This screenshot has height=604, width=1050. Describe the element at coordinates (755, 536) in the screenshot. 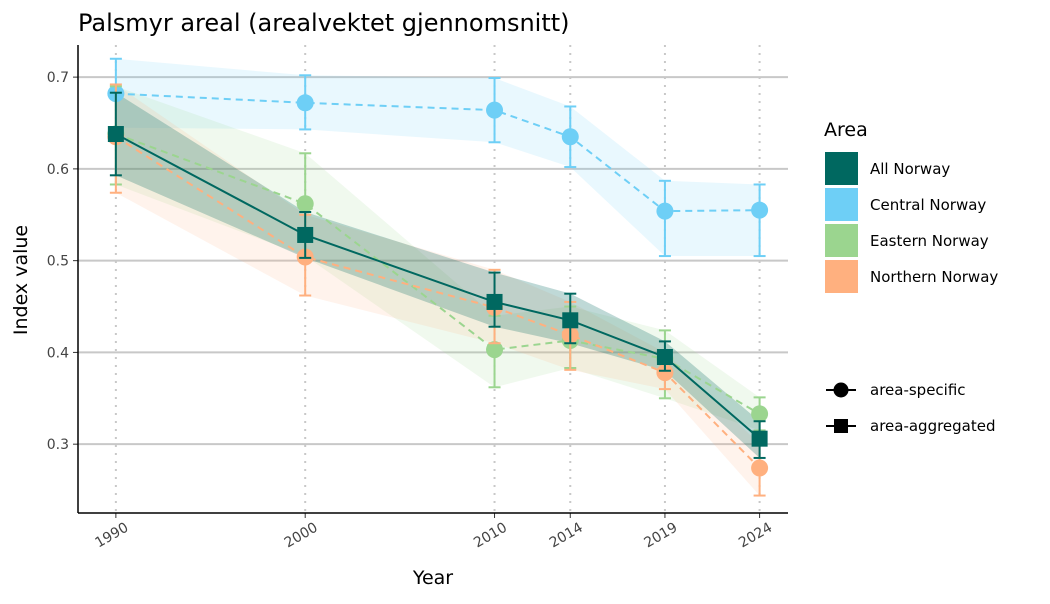

I see `x-tick-label: 2024` at that location.